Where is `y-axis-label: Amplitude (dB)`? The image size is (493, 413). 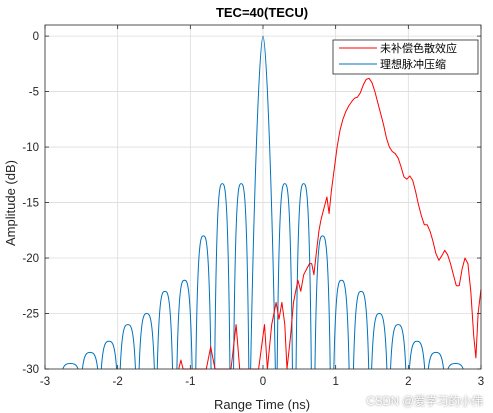
y-axis-label: Amplitude (dB) is located at coordinates (10, 203).